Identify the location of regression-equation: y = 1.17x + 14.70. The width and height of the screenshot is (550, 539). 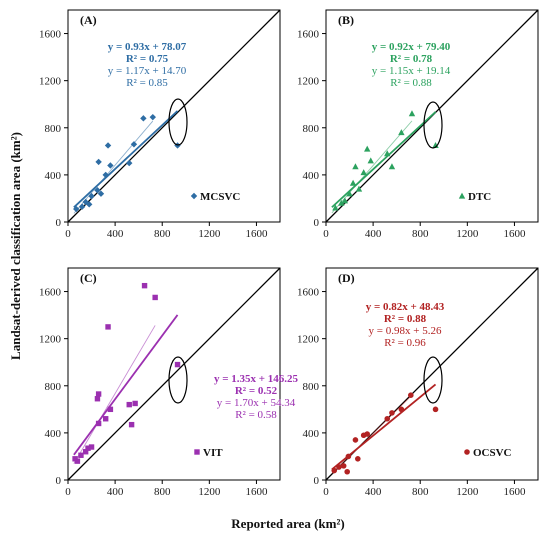
(147, 71).